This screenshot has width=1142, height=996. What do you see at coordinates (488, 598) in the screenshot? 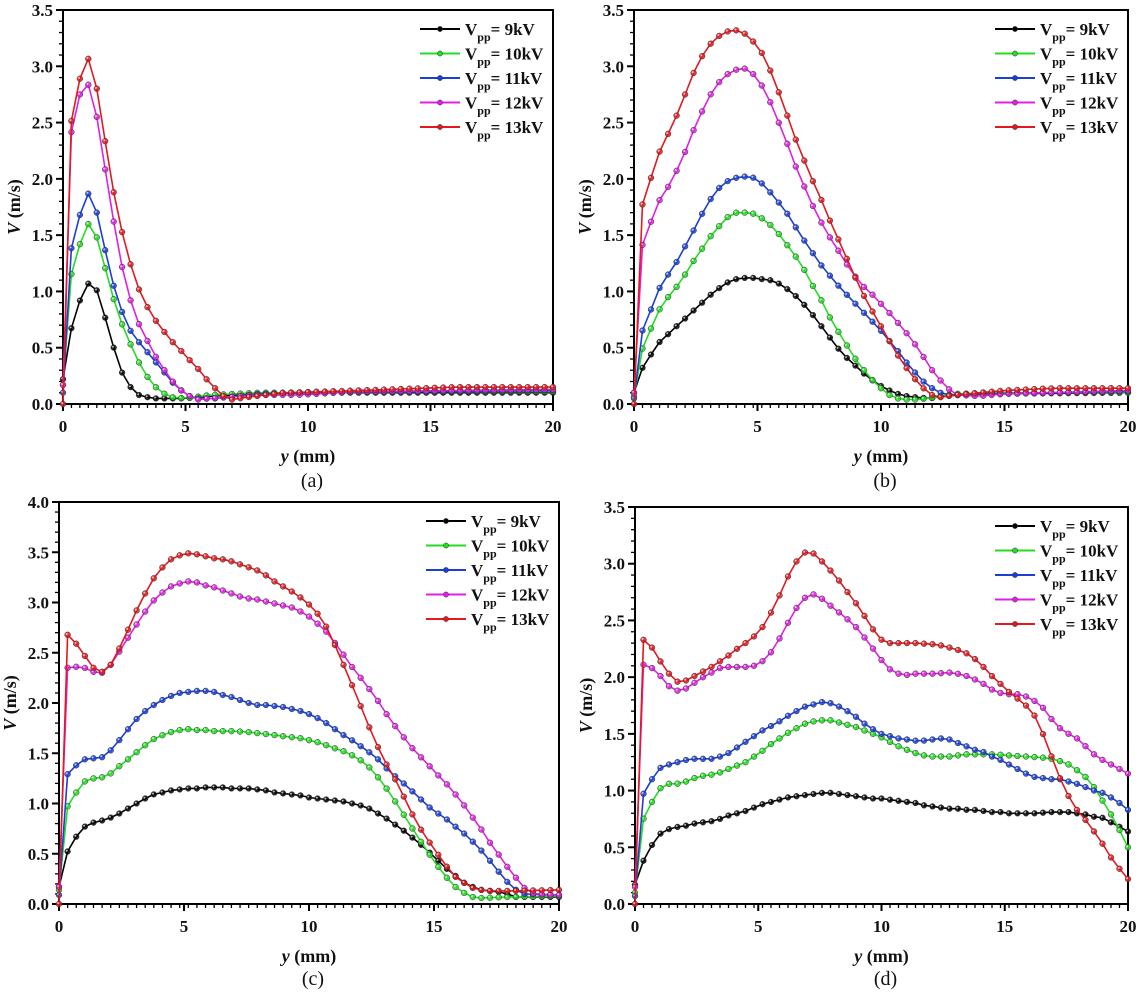
I see `legend-item: Vpp= 12kV` at bounding box center [488, 598].